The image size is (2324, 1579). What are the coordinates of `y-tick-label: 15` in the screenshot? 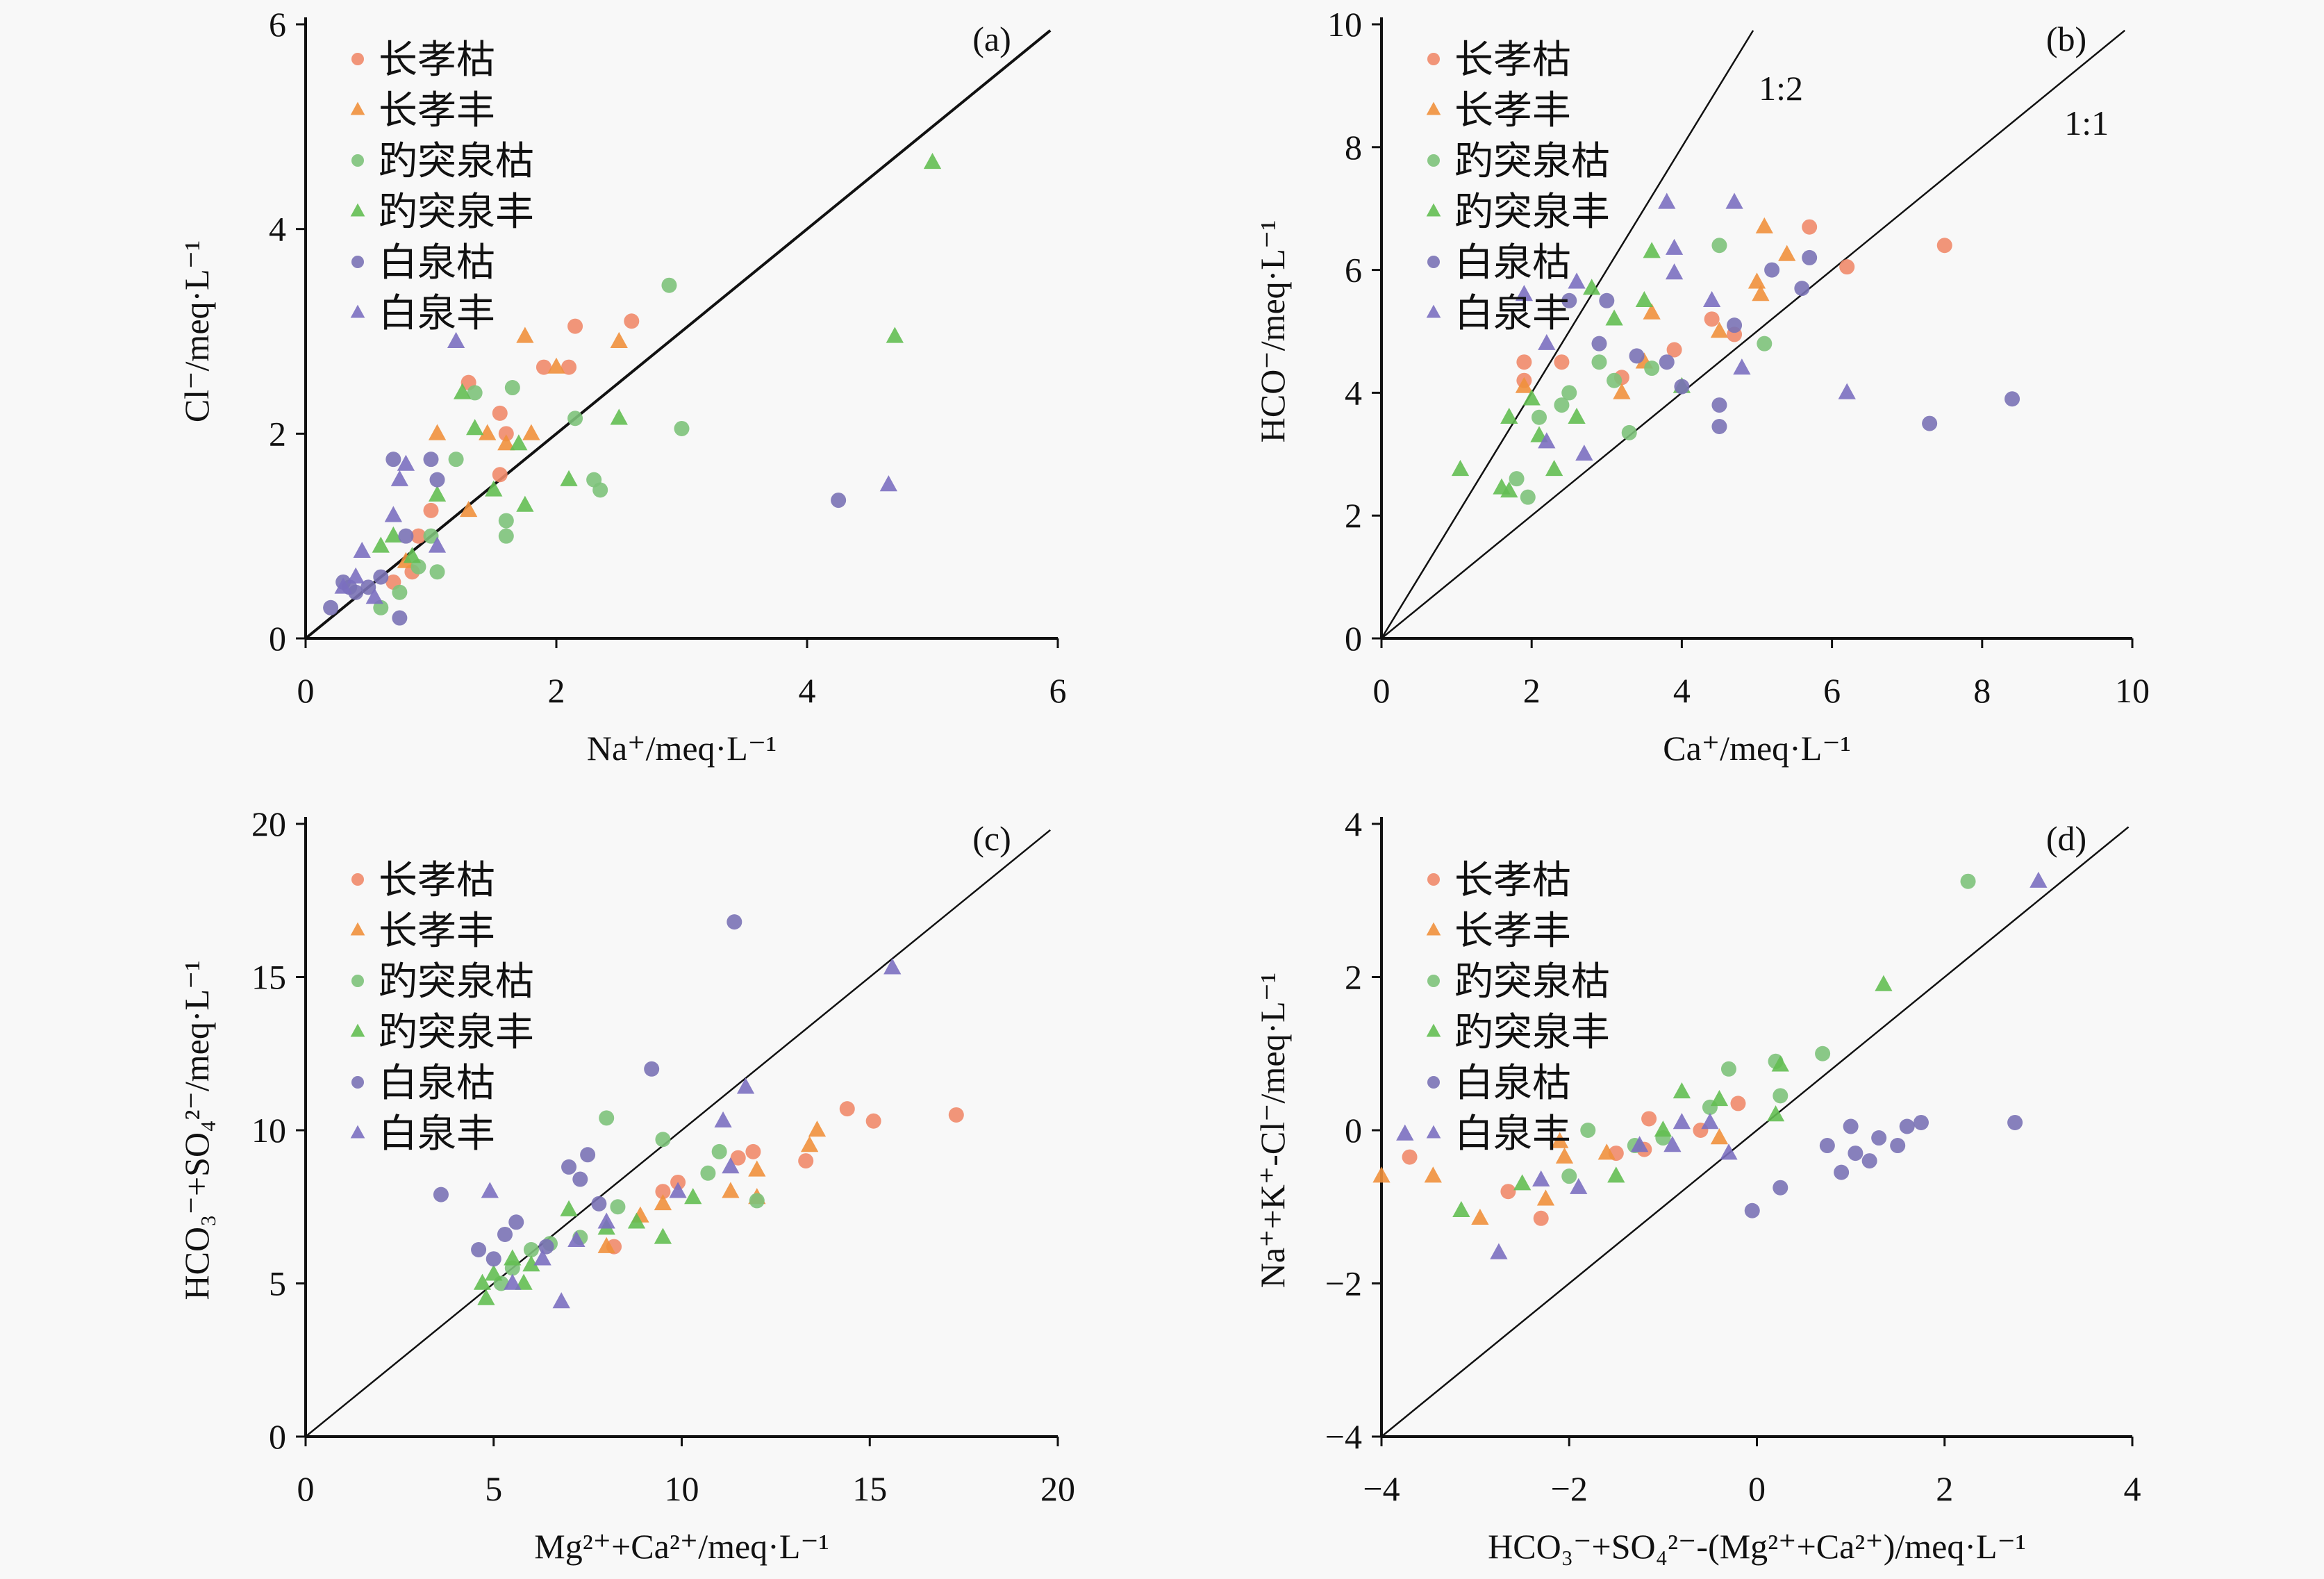 It's located at (268, 977).